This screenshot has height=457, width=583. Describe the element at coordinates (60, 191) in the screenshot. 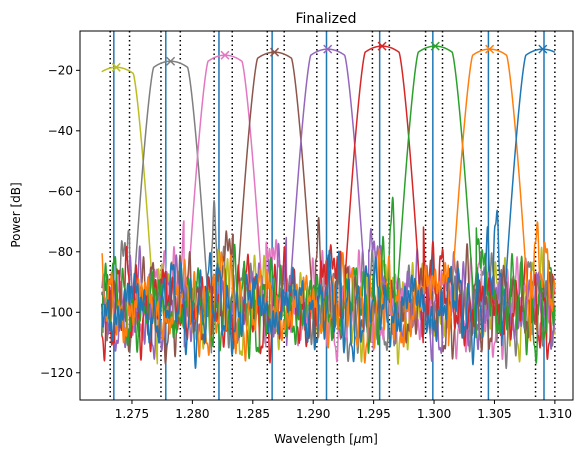

I see `y-tick-label: −60` at that location.